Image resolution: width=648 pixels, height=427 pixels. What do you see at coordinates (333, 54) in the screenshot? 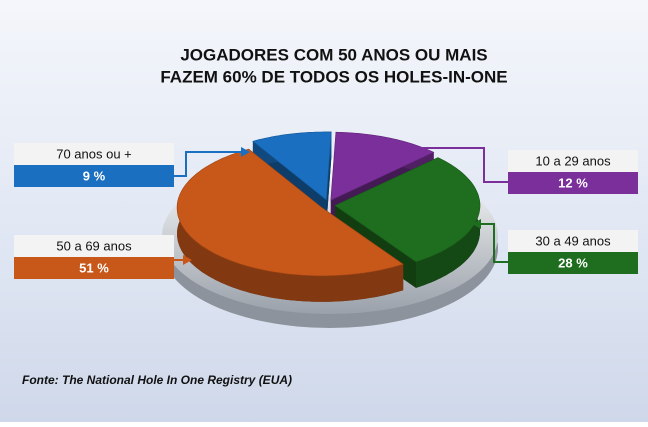
I see `chart-title: JOGADORES COM 50 ANOS OU MAIS` at bounding box center [333, 54].